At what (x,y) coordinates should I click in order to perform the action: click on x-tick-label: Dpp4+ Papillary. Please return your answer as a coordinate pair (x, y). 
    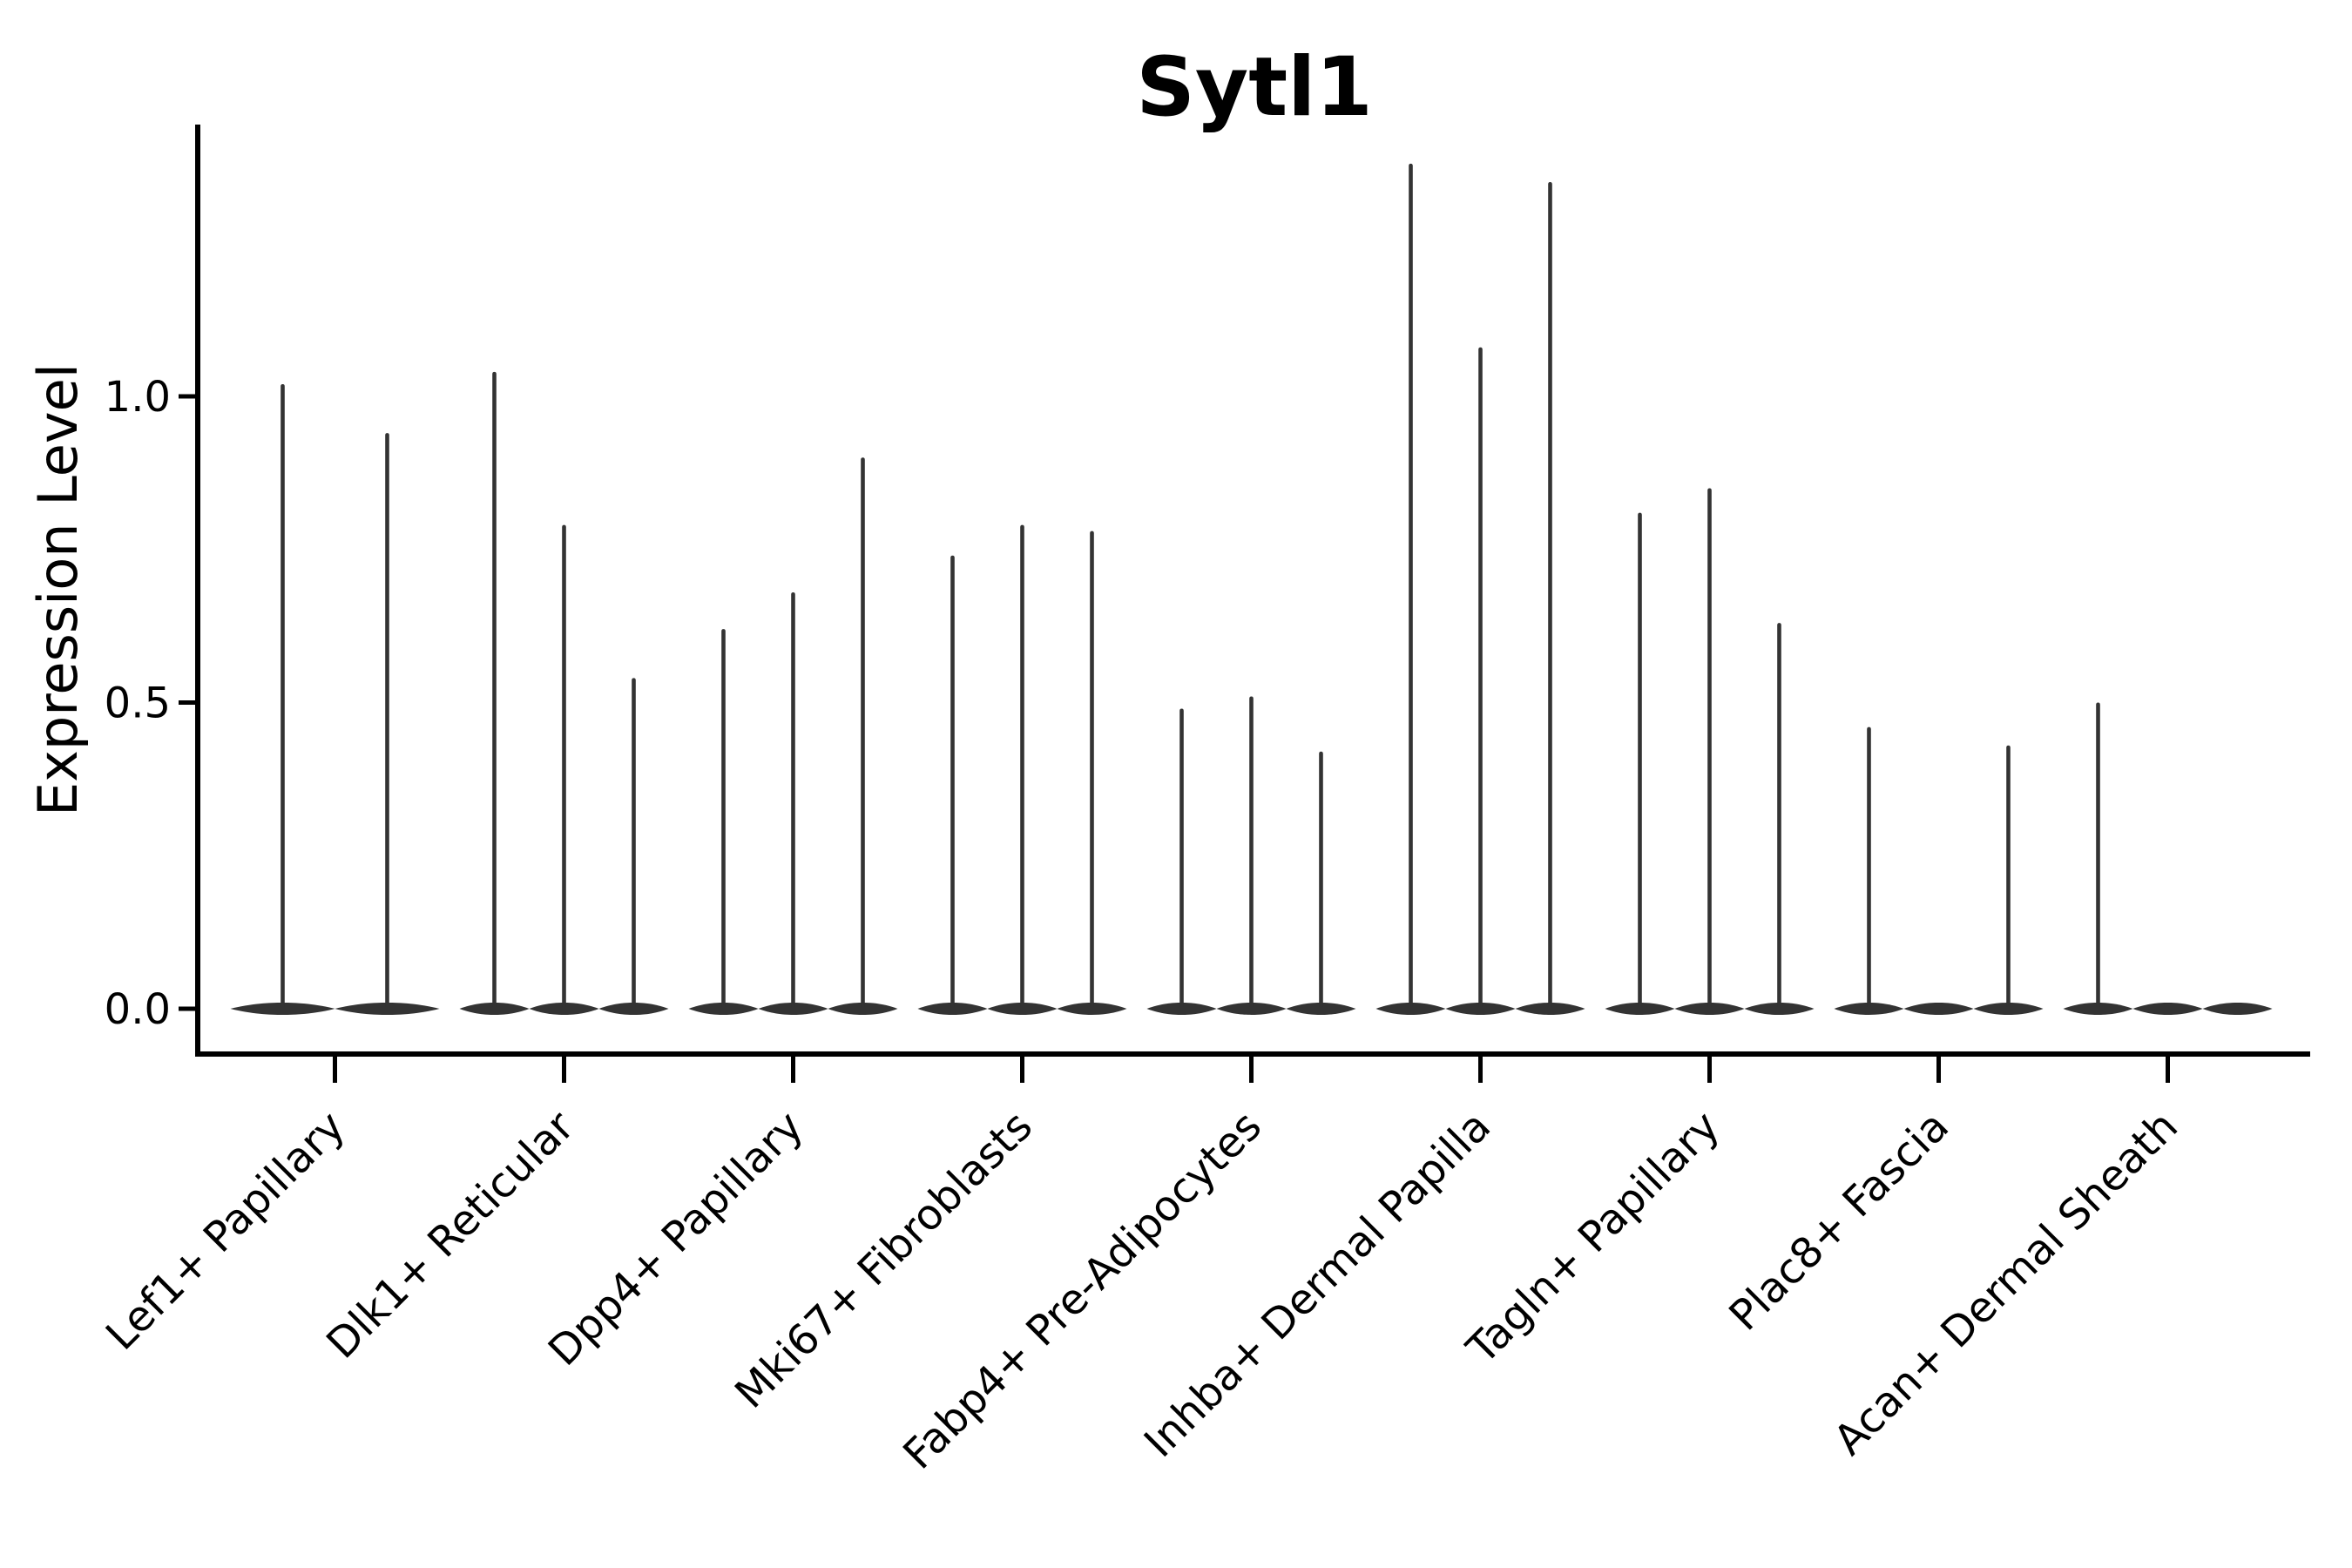
    Looking at the image, I should click on (676, 1238).